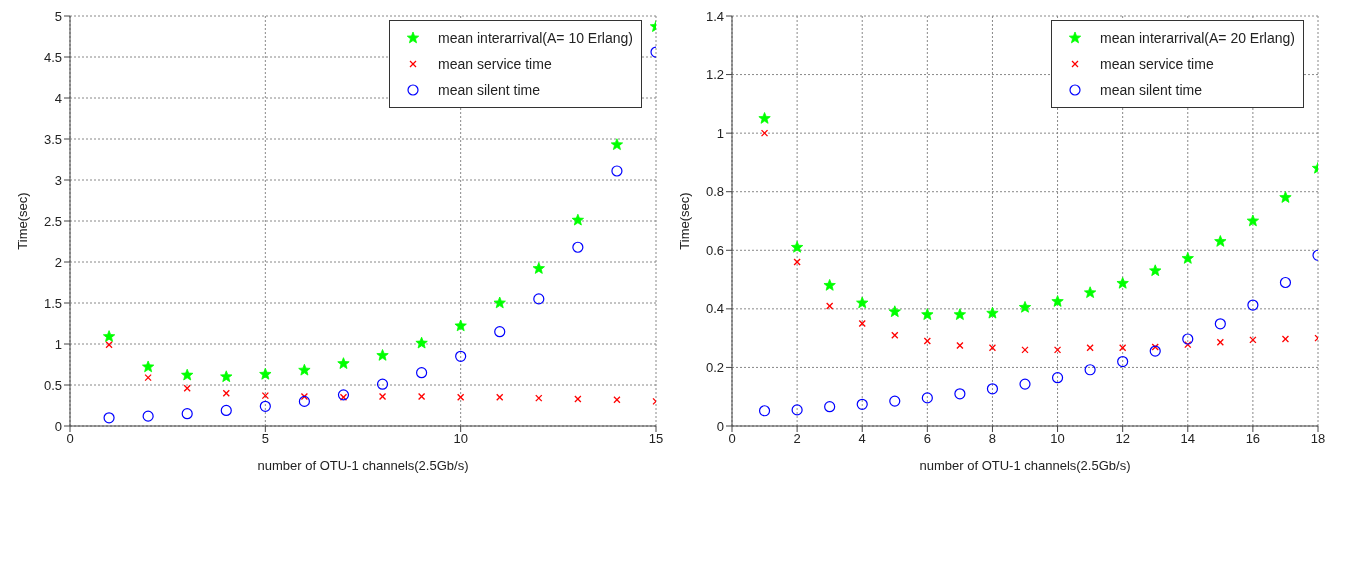  Describe the element at coordinates (52, 303) in the screenshot. I see `y-tick-label: 1.5` at that location.